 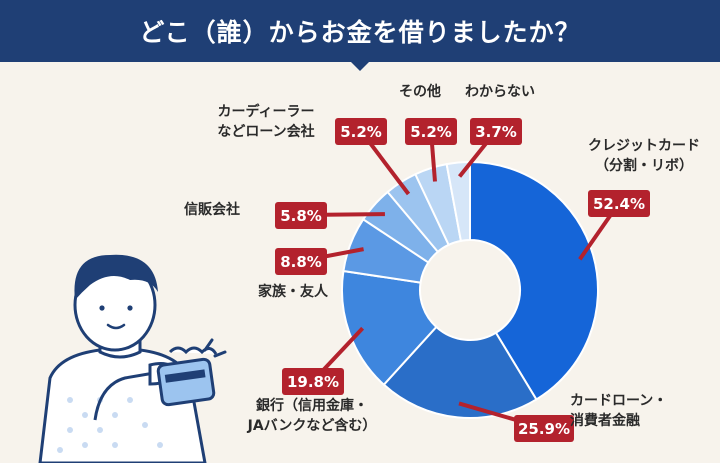 What do you see at coordinates (132, 358) in the screenshot?
I see `person-illustration` at bounding box center [132, 358].